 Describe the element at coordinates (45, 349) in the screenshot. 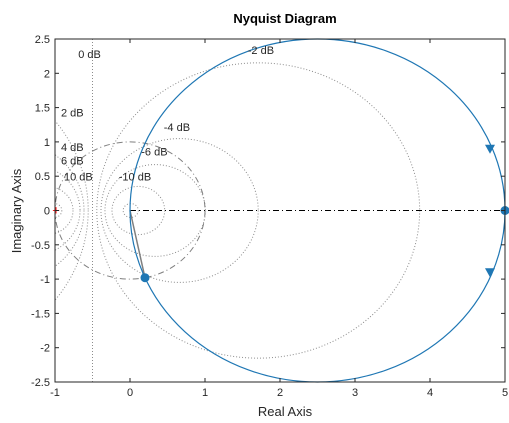

I see `y-tick-label: -2` at that location.